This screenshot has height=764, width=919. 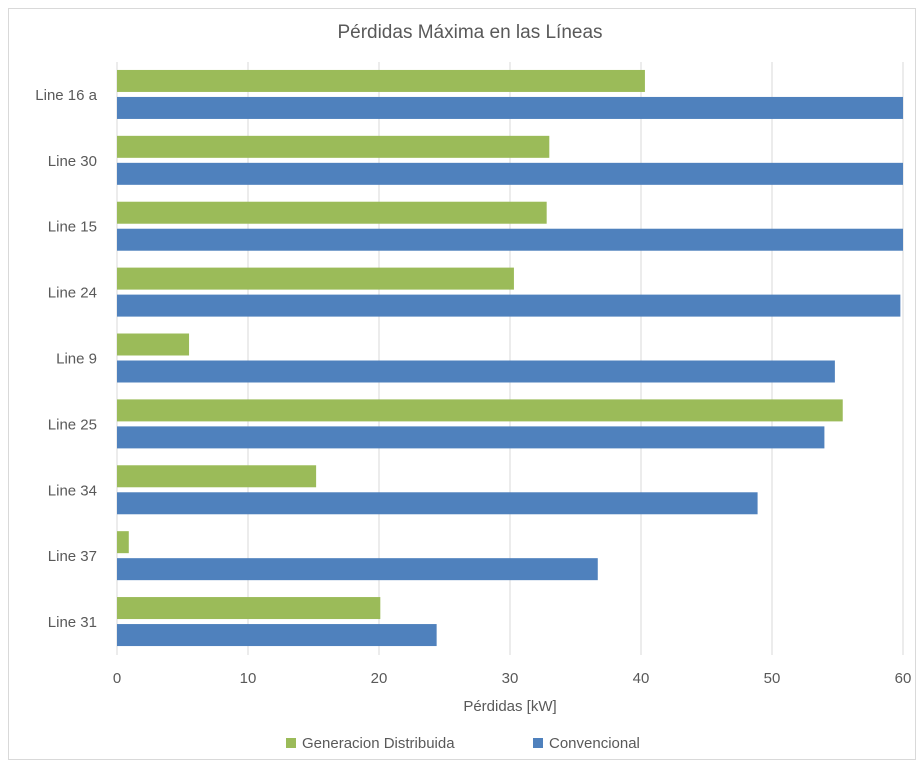 I want to click on y-tick-label: Line 37, so click(x=72, y=556).